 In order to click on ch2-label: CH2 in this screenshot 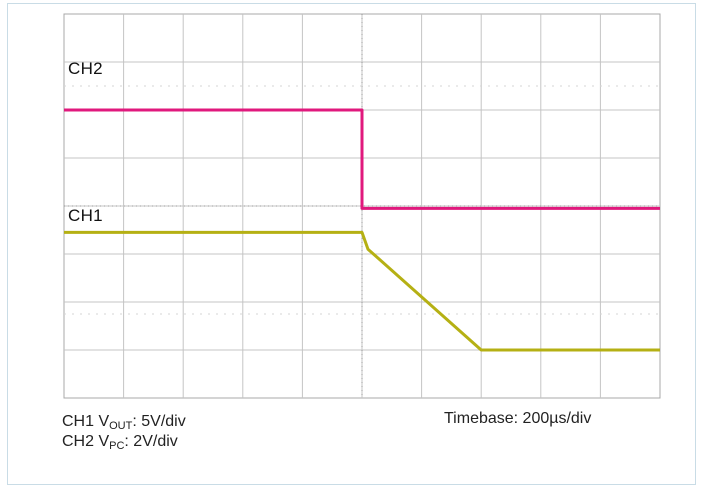, I will do `click(85, 68)`.